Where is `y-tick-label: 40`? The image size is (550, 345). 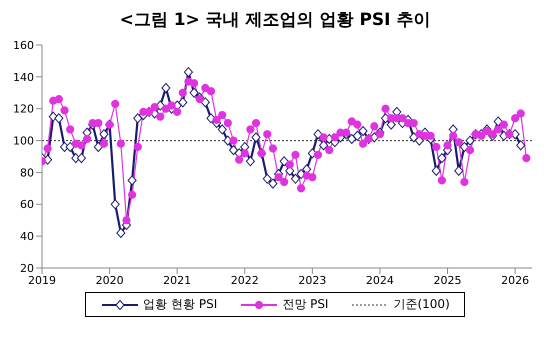
y-tick-label: 40 is located at coordinates (27, 237).